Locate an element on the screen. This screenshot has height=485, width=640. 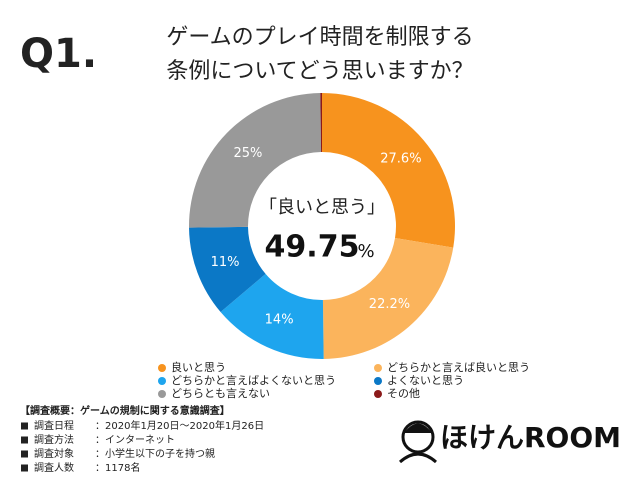
legend-label: どちらとも言えない is located at coordinates (220, 393).